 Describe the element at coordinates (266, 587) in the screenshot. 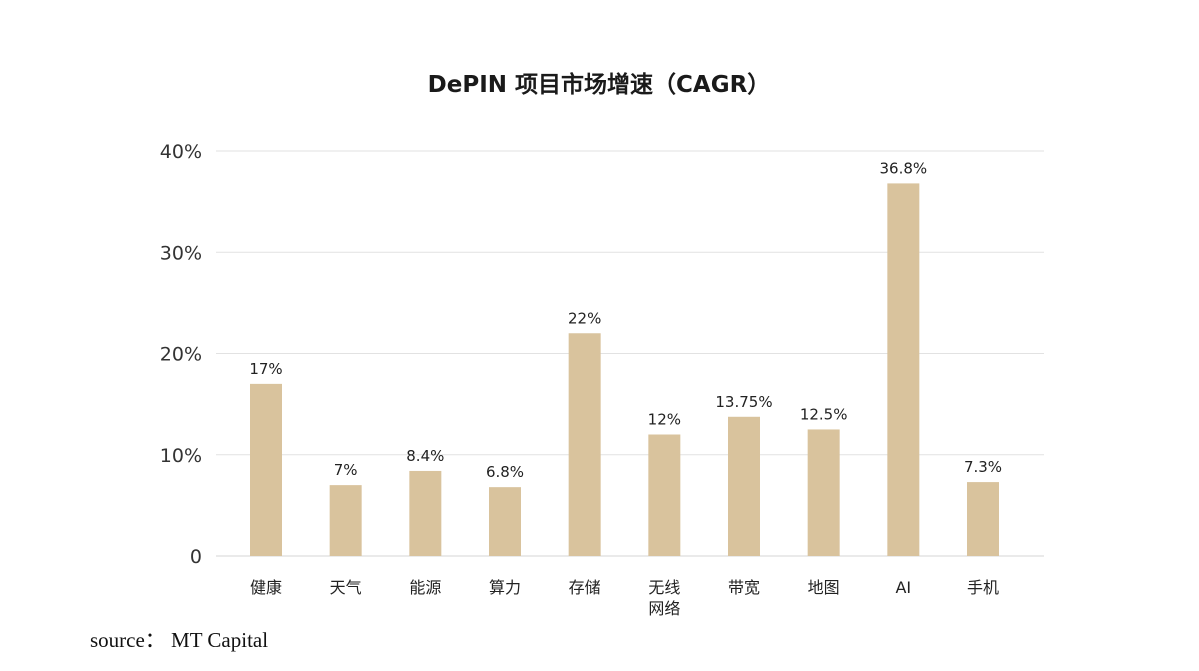

I see `x-tick-label: 健康` at that location.